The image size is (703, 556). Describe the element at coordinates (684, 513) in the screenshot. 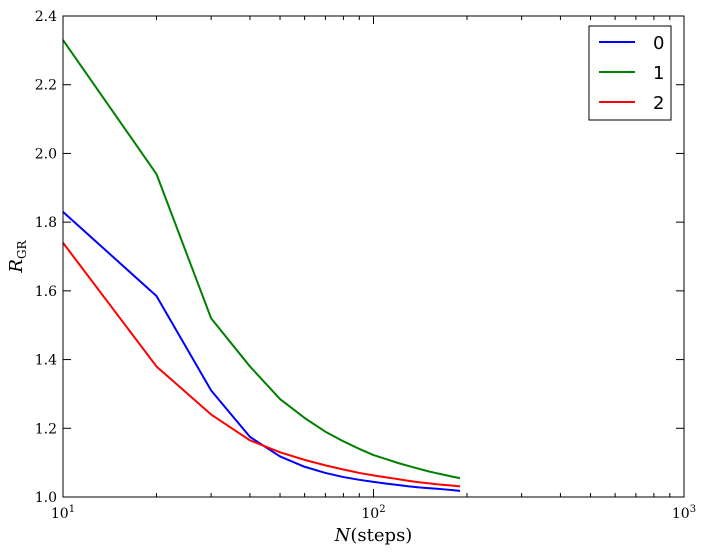

I see `x-tick-label: 10³` at that location.